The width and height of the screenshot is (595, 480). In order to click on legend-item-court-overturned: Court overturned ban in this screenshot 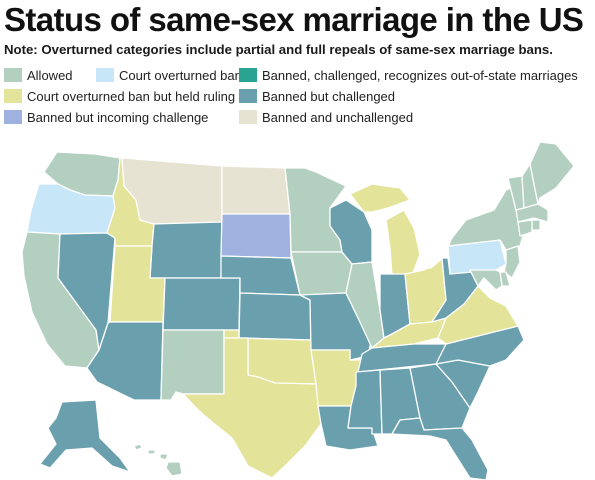, I will do `click(169, 75)`.